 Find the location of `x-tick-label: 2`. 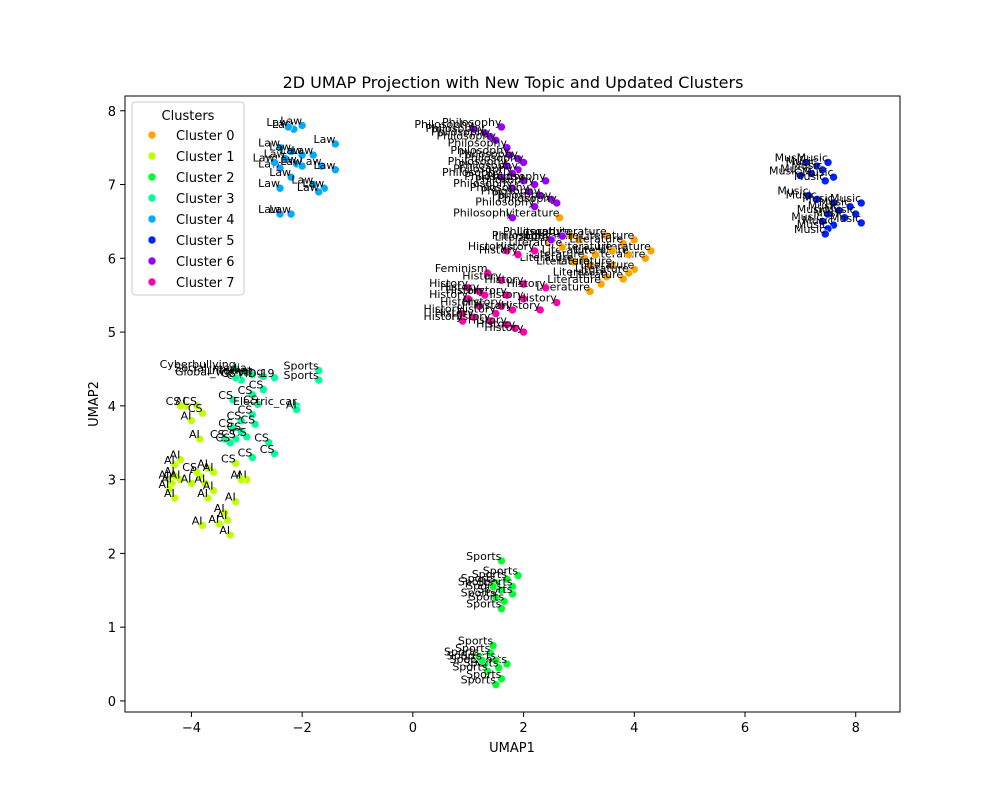

x-tick-label: 2 is located at coordinates (523, 728).